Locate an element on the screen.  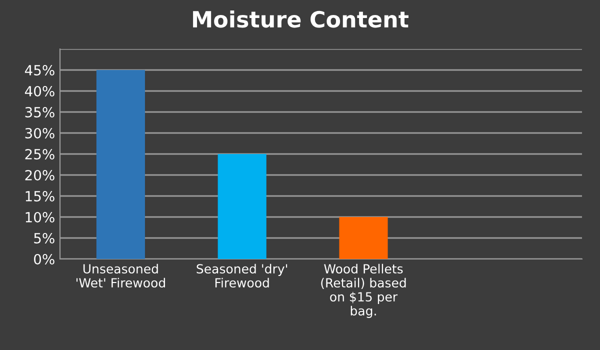
x-tick-label: Wood Pellets (Retail) based on $15 per bag. is located at coordinates (363, 291).